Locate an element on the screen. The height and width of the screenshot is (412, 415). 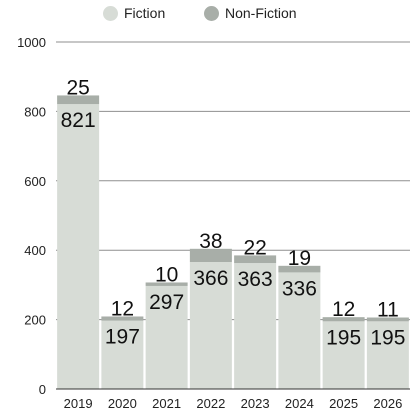
bar-fiction-2020 is located at coordinates (122, 354).